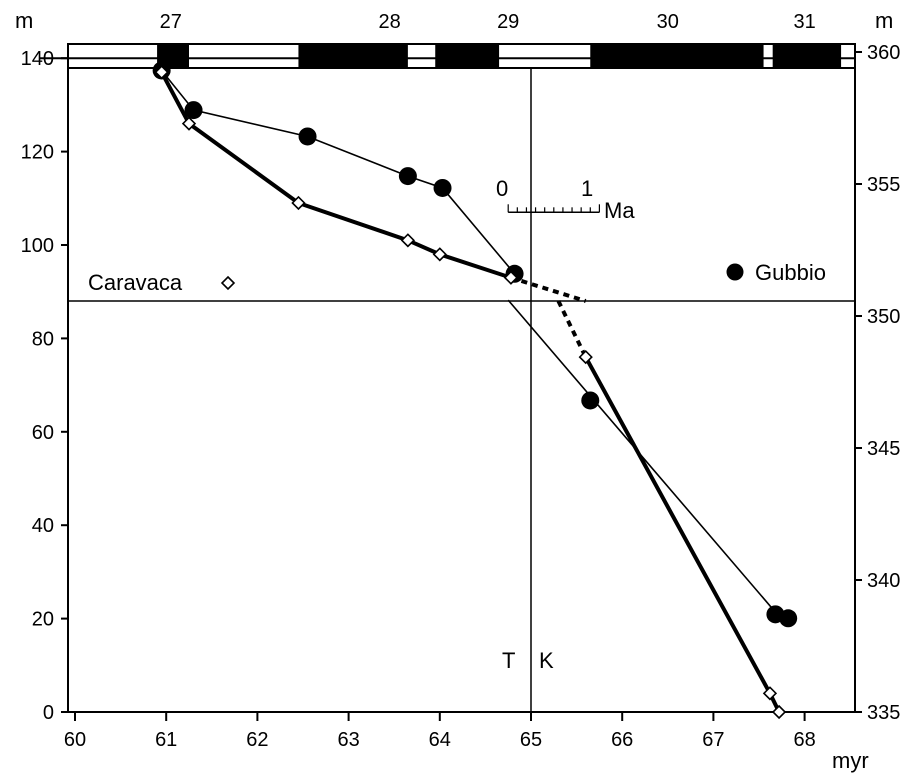 This screenshot has height=776, width=915. Describe the element at coordinates (508, 22) in the screenshot. I see `chron-label-29: 29` at that location.